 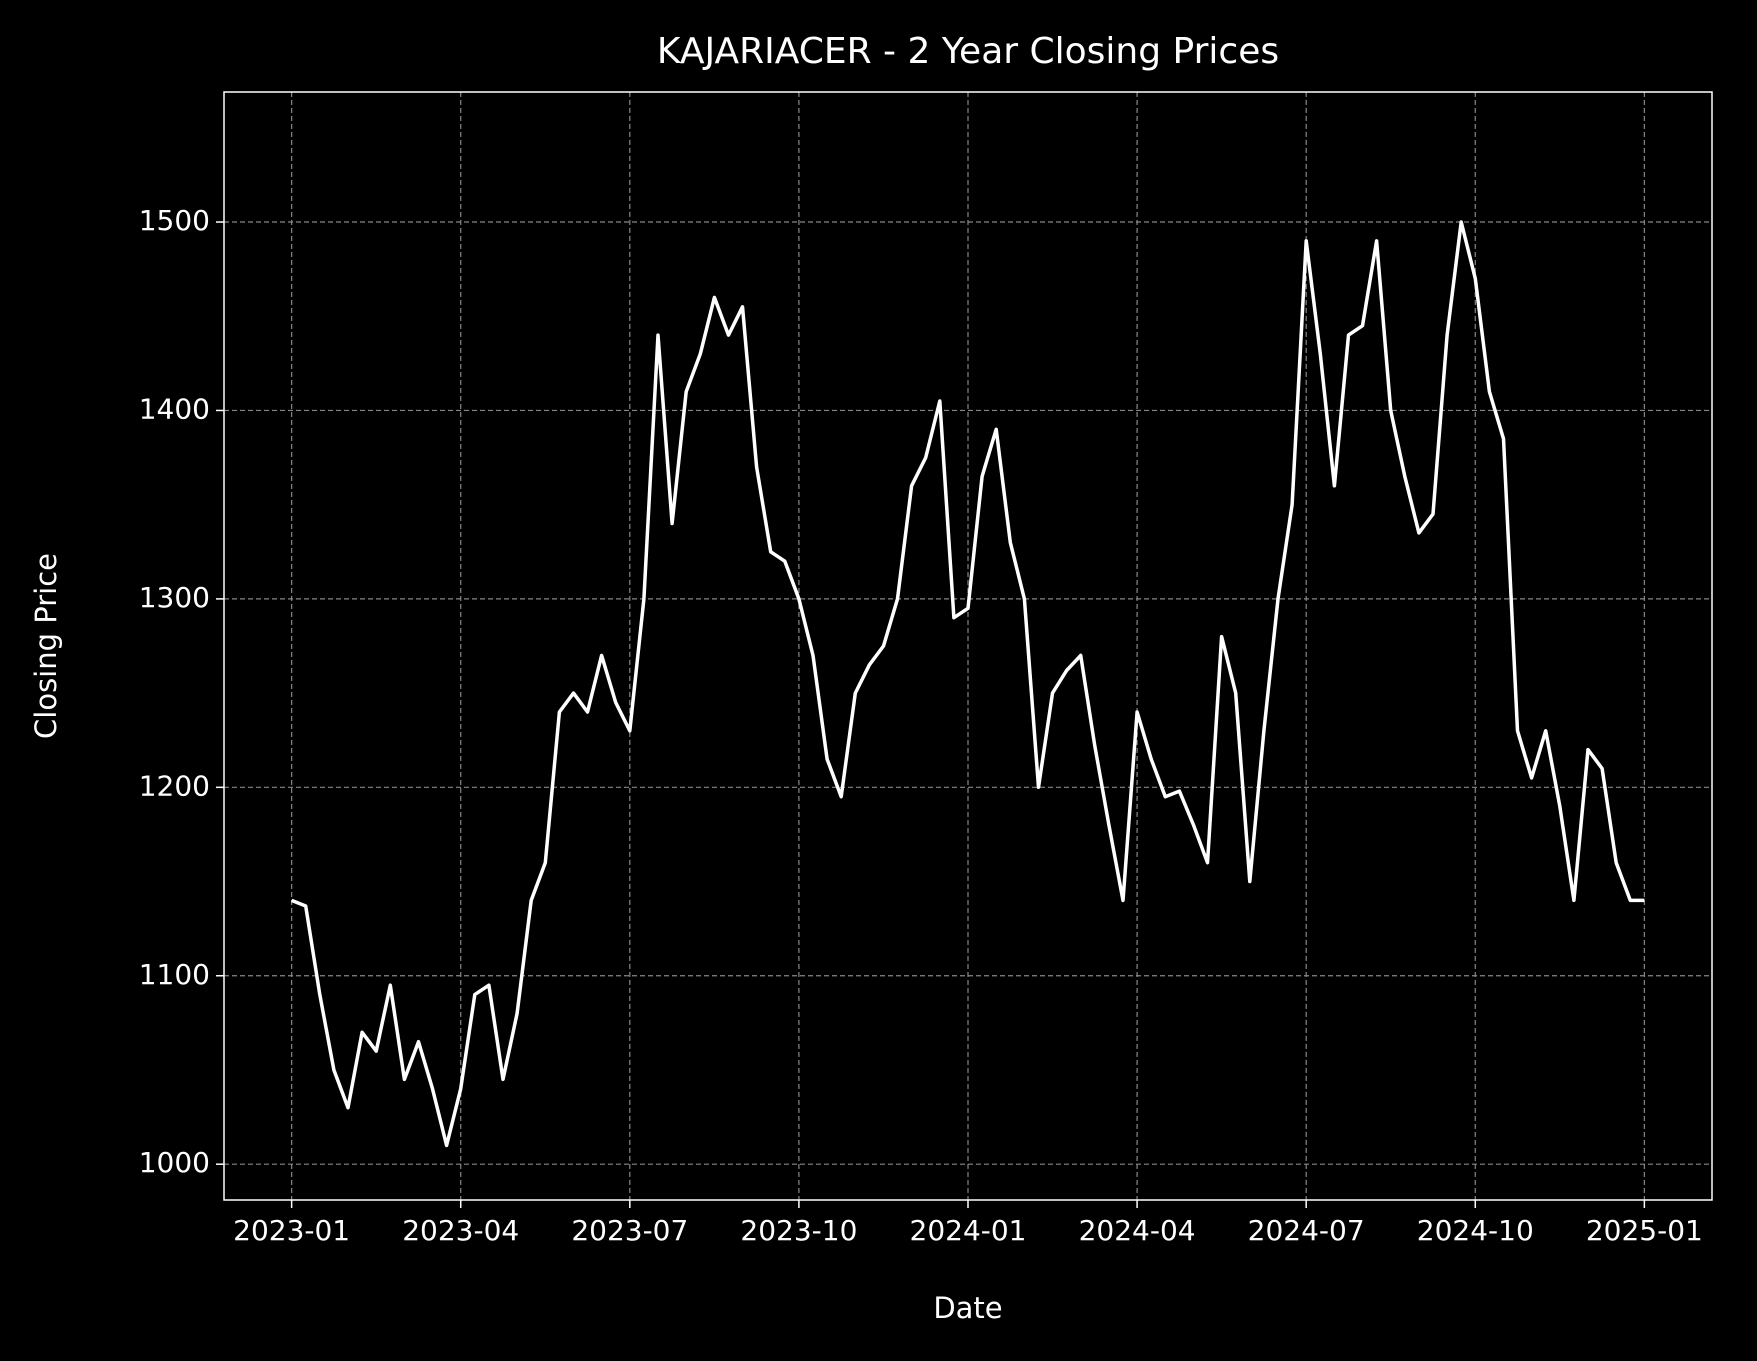 I want to click on y-tick-label: 1300, so click(x=174, y=597).